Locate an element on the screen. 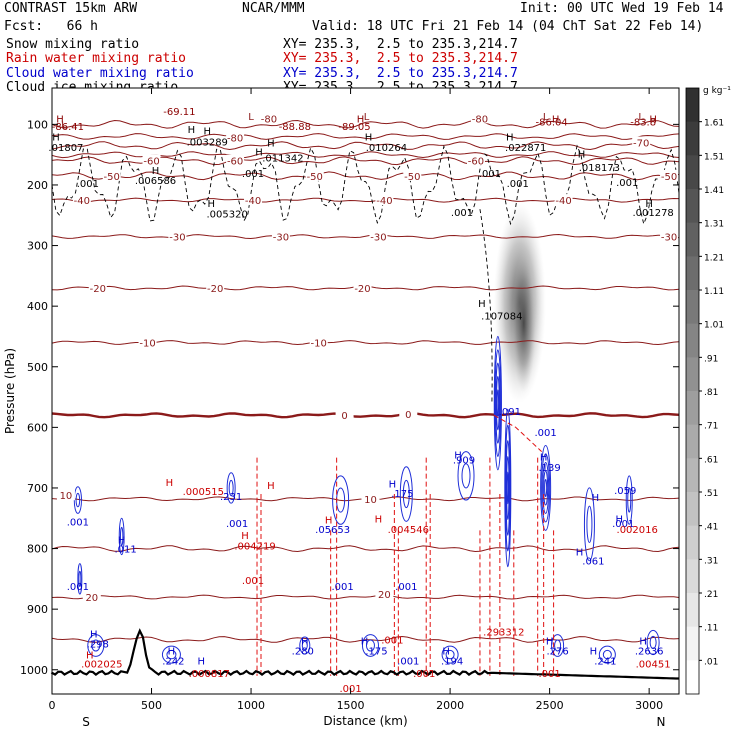 The width and height of the screenshot is (740, 740). y-tick-label: 1000 is located at coordinates (34, 670).